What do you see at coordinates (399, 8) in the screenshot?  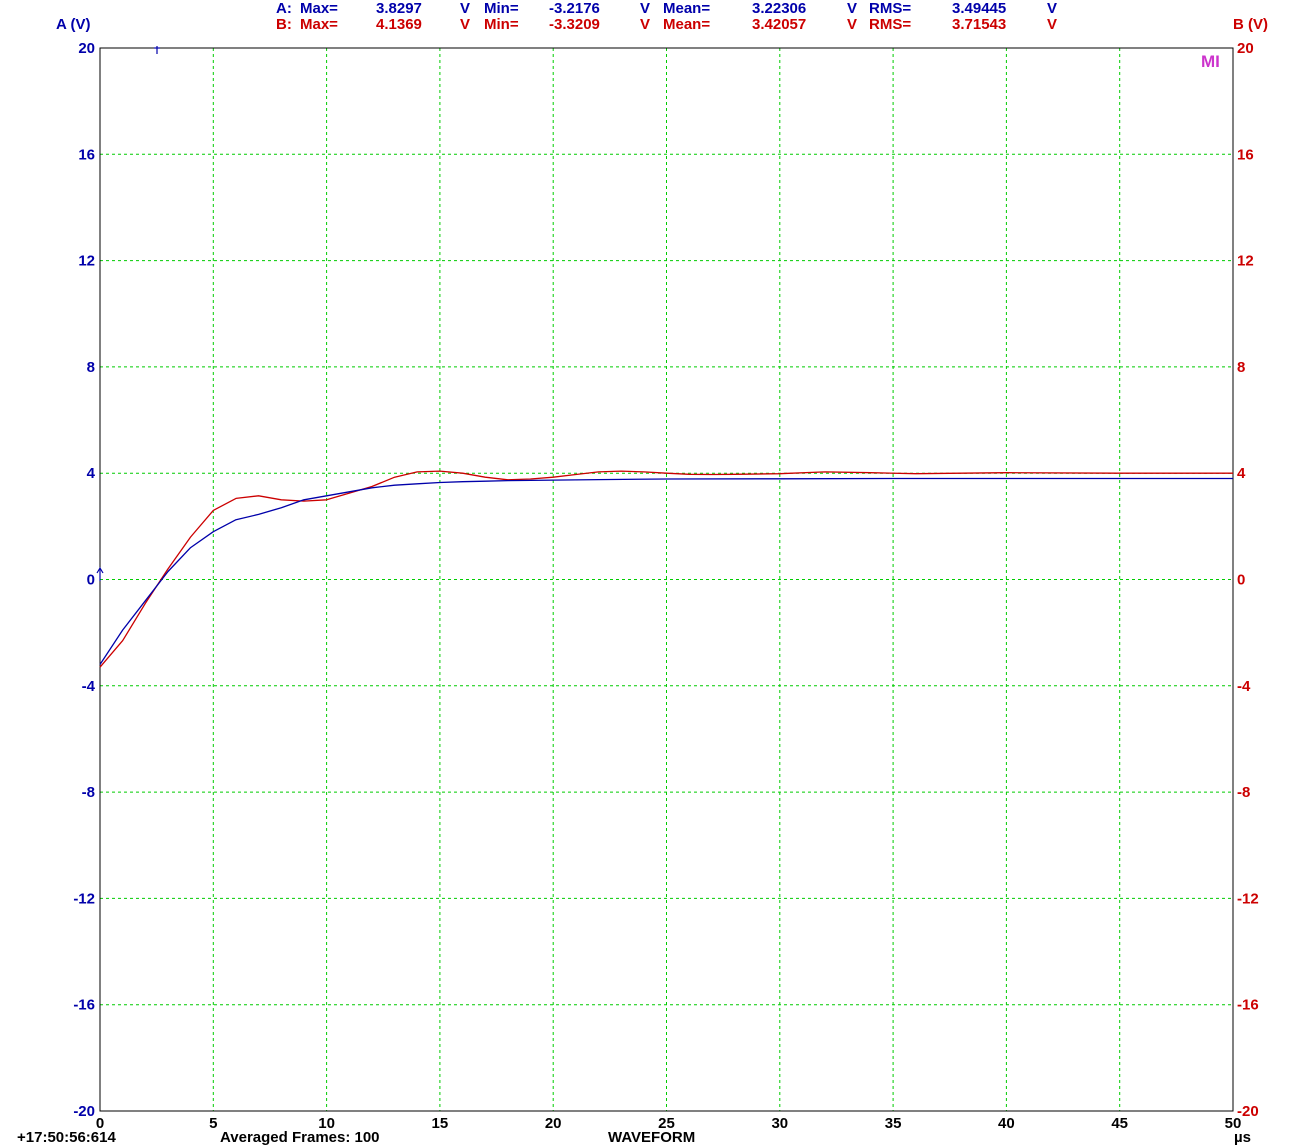 I see `channel-a-max-value: 3.8297` at bounding box center [399, 8].